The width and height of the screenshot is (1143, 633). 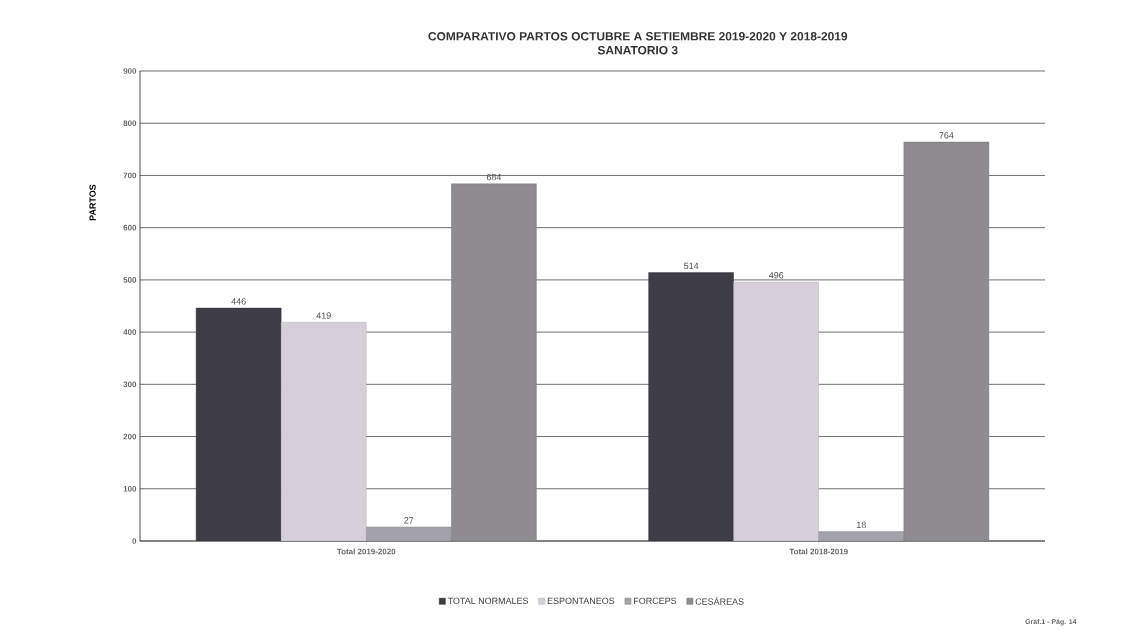 I want to click on y-axis-title: PARTOS, so click(x=92, y=202).